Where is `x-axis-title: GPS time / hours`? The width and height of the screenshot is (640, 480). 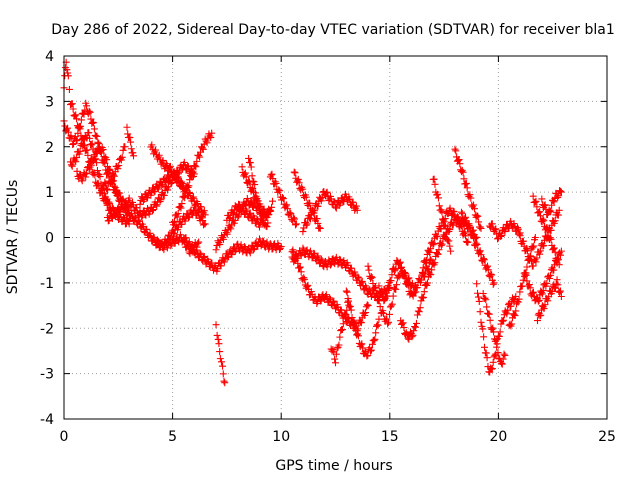 x-axis-title: GPS time / hours is located at coordinates (333, 466).